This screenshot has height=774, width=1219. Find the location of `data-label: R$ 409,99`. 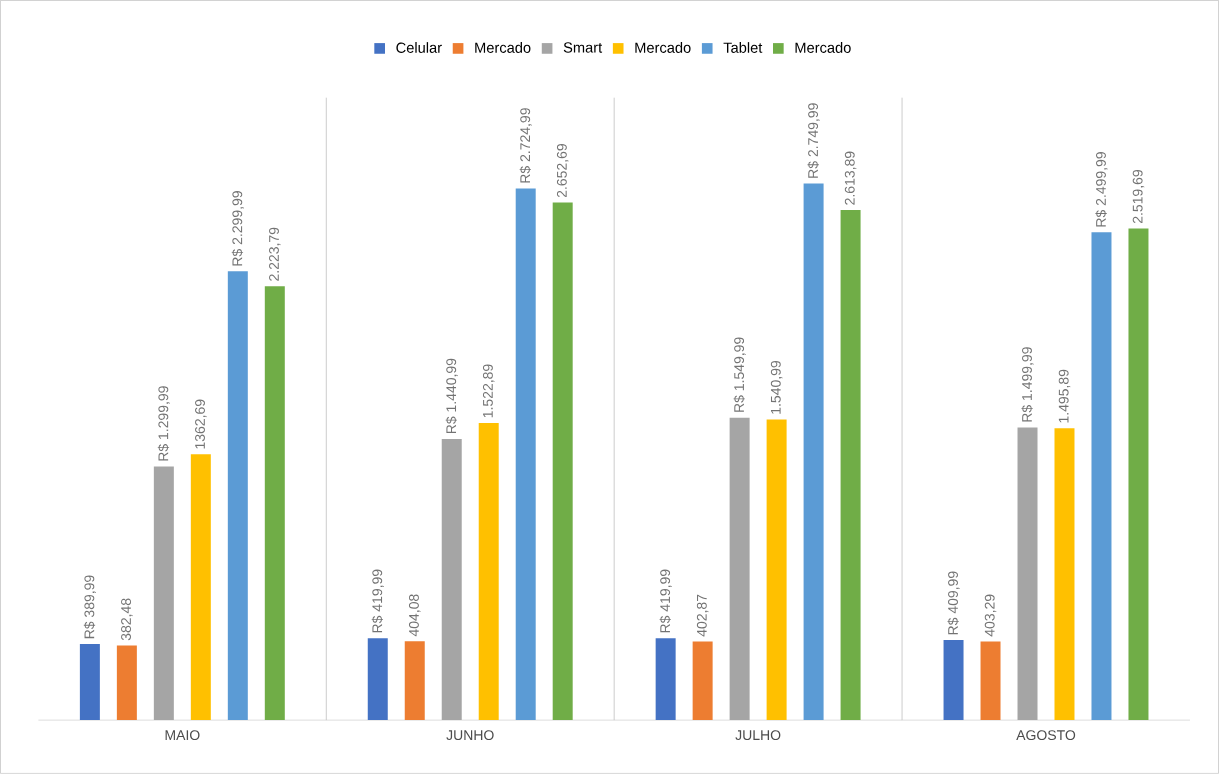

data-label: R$ 409,99 is located at coordinates (953, 603).